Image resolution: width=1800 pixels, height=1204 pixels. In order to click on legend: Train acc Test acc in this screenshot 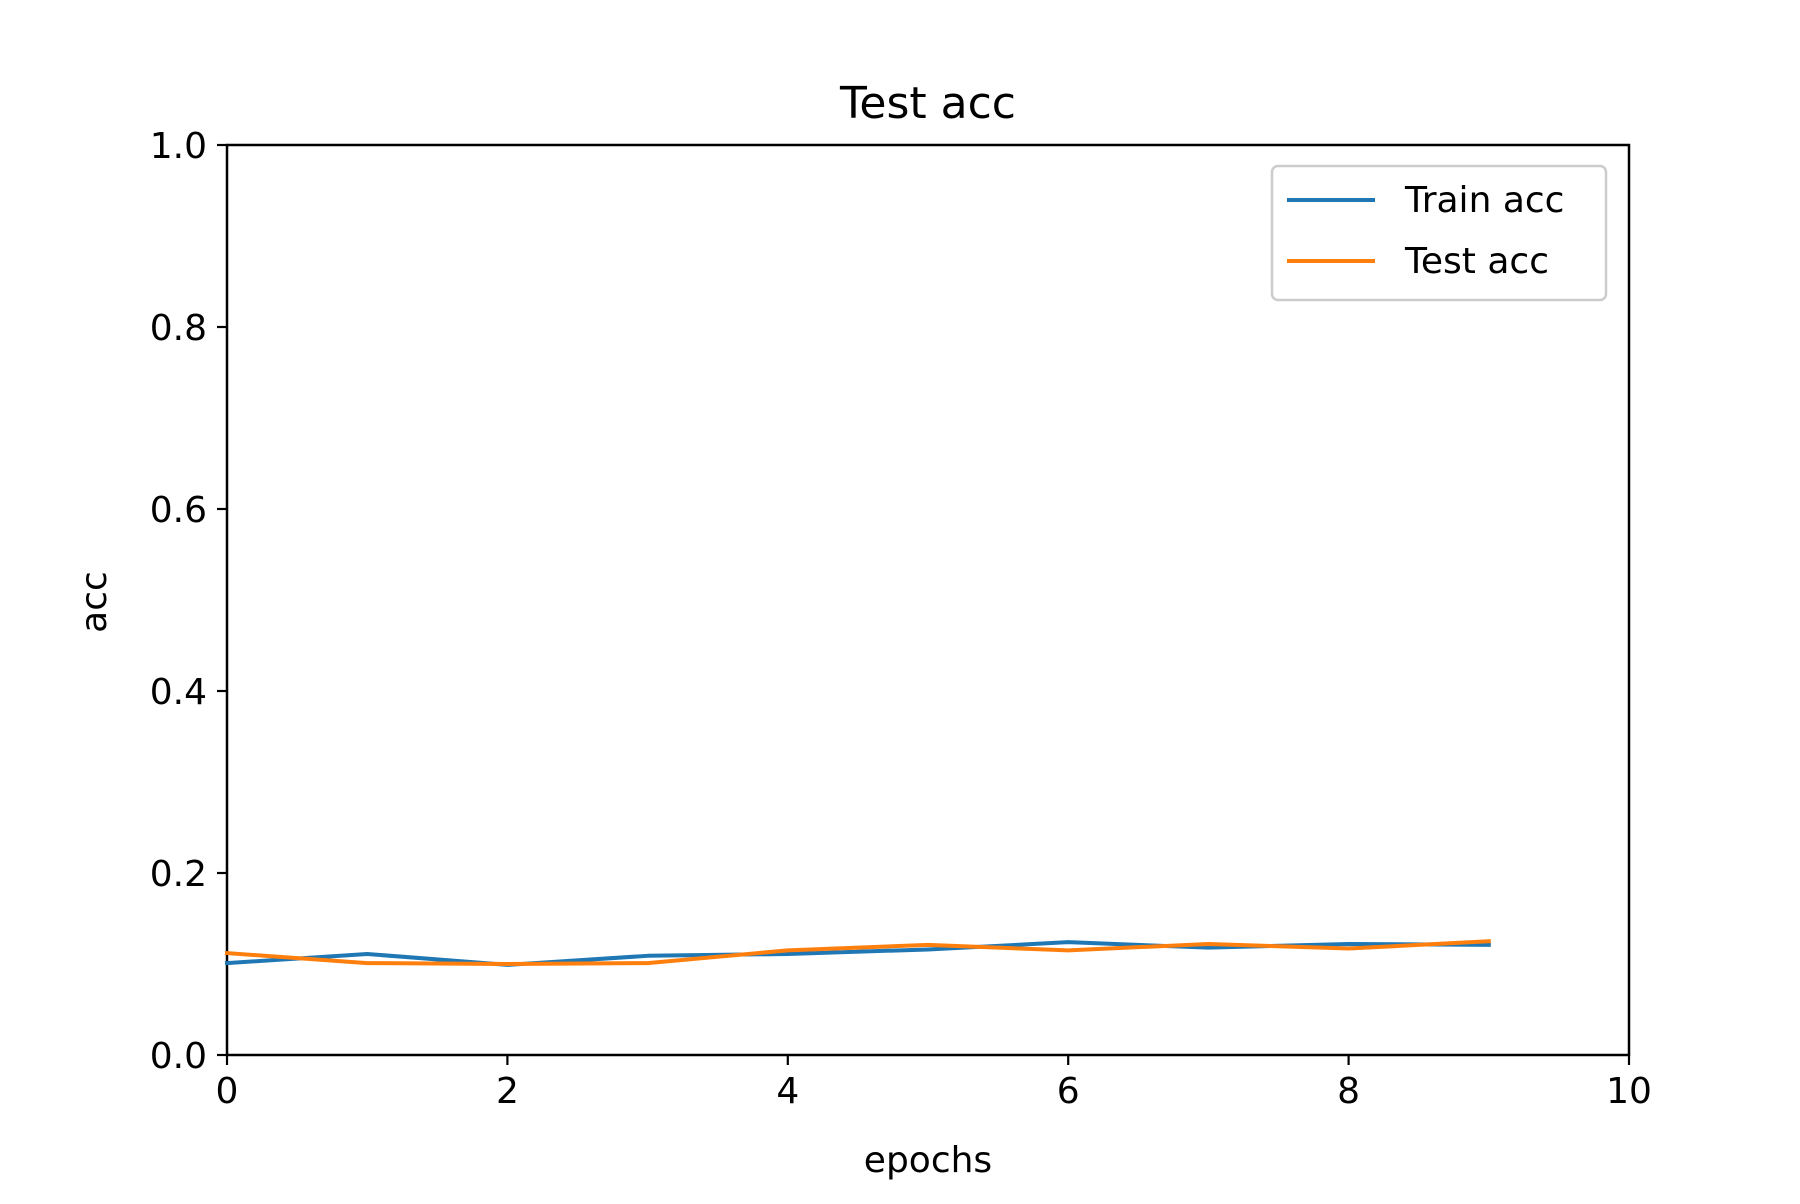, I will do `click(1439, 233)`.